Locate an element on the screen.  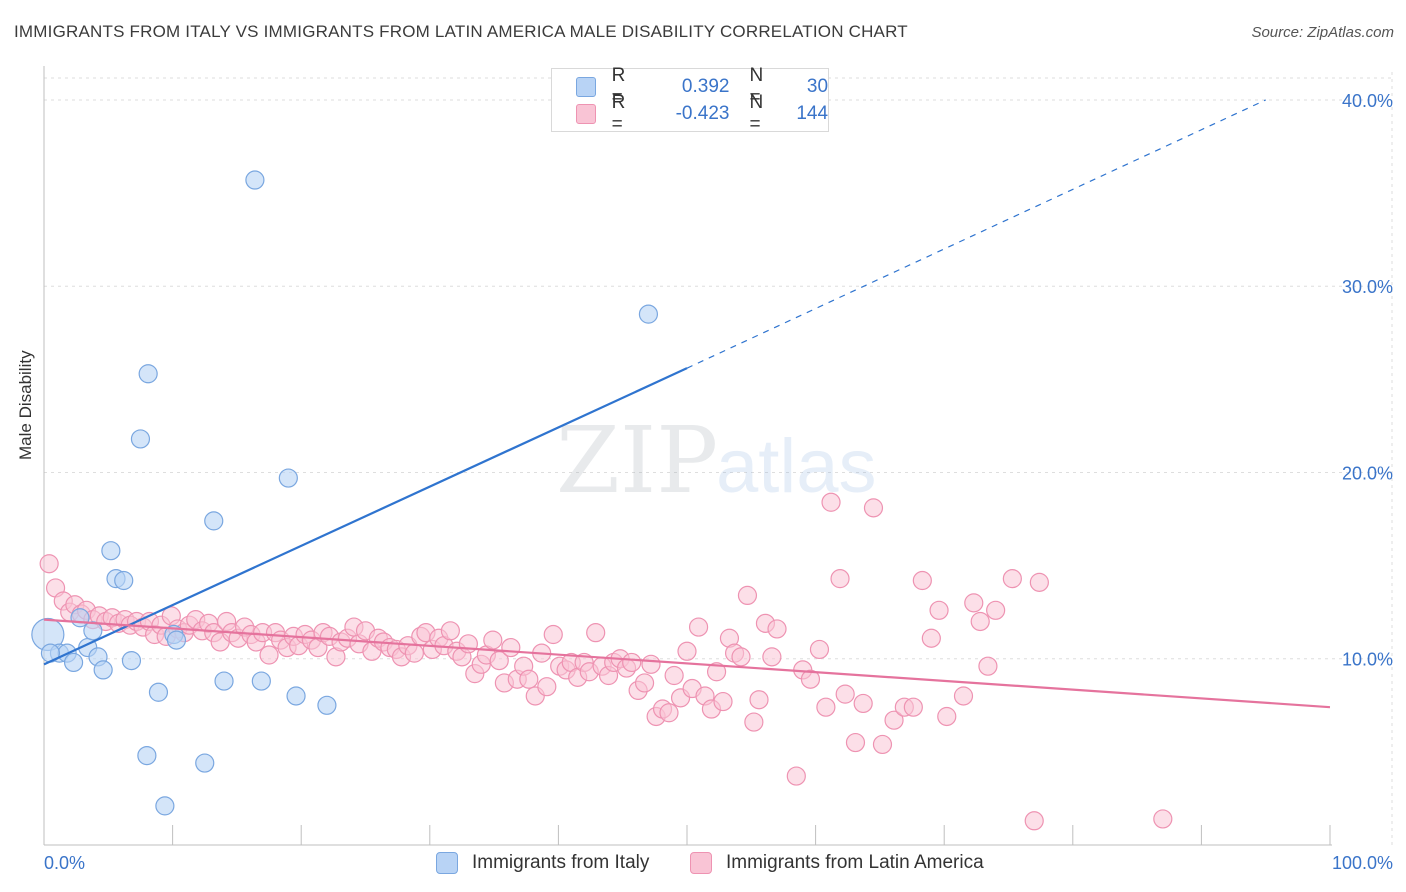
italy-legend-label: Immigrants from Italy is located at coordinates (561, 862).